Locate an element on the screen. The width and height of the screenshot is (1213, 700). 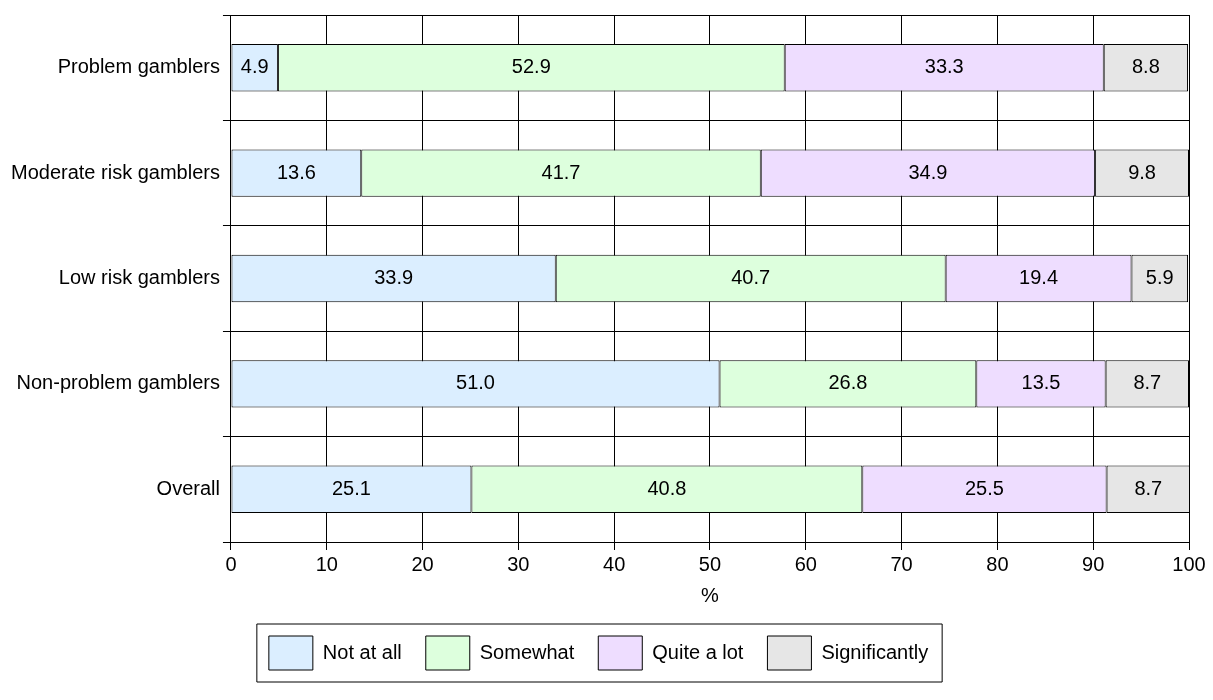
legend-label: Not at all is located at coordinates (362, 651).